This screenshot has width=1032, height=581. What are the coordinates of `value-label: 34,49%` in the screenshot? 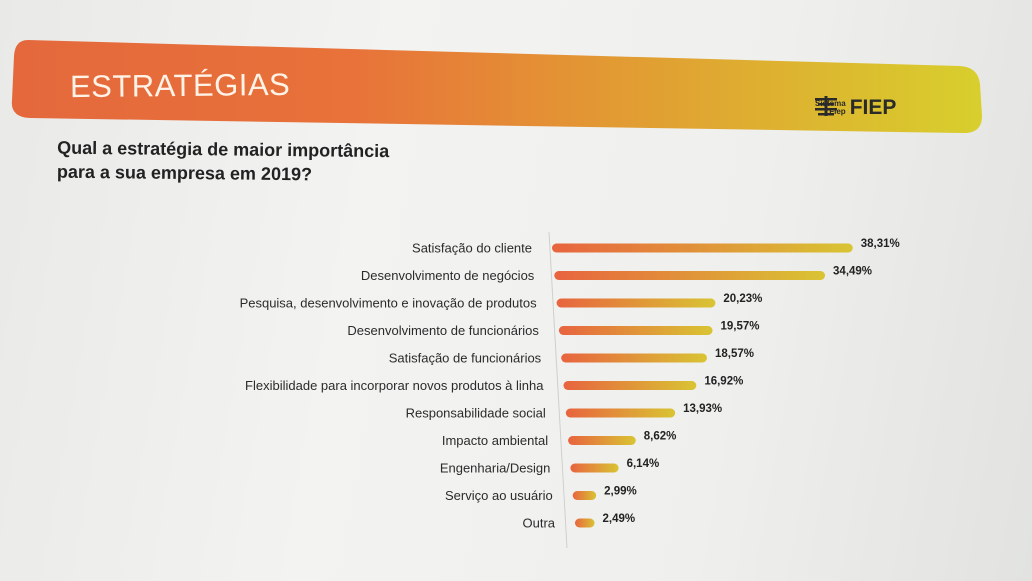 It's located at (852, 272).